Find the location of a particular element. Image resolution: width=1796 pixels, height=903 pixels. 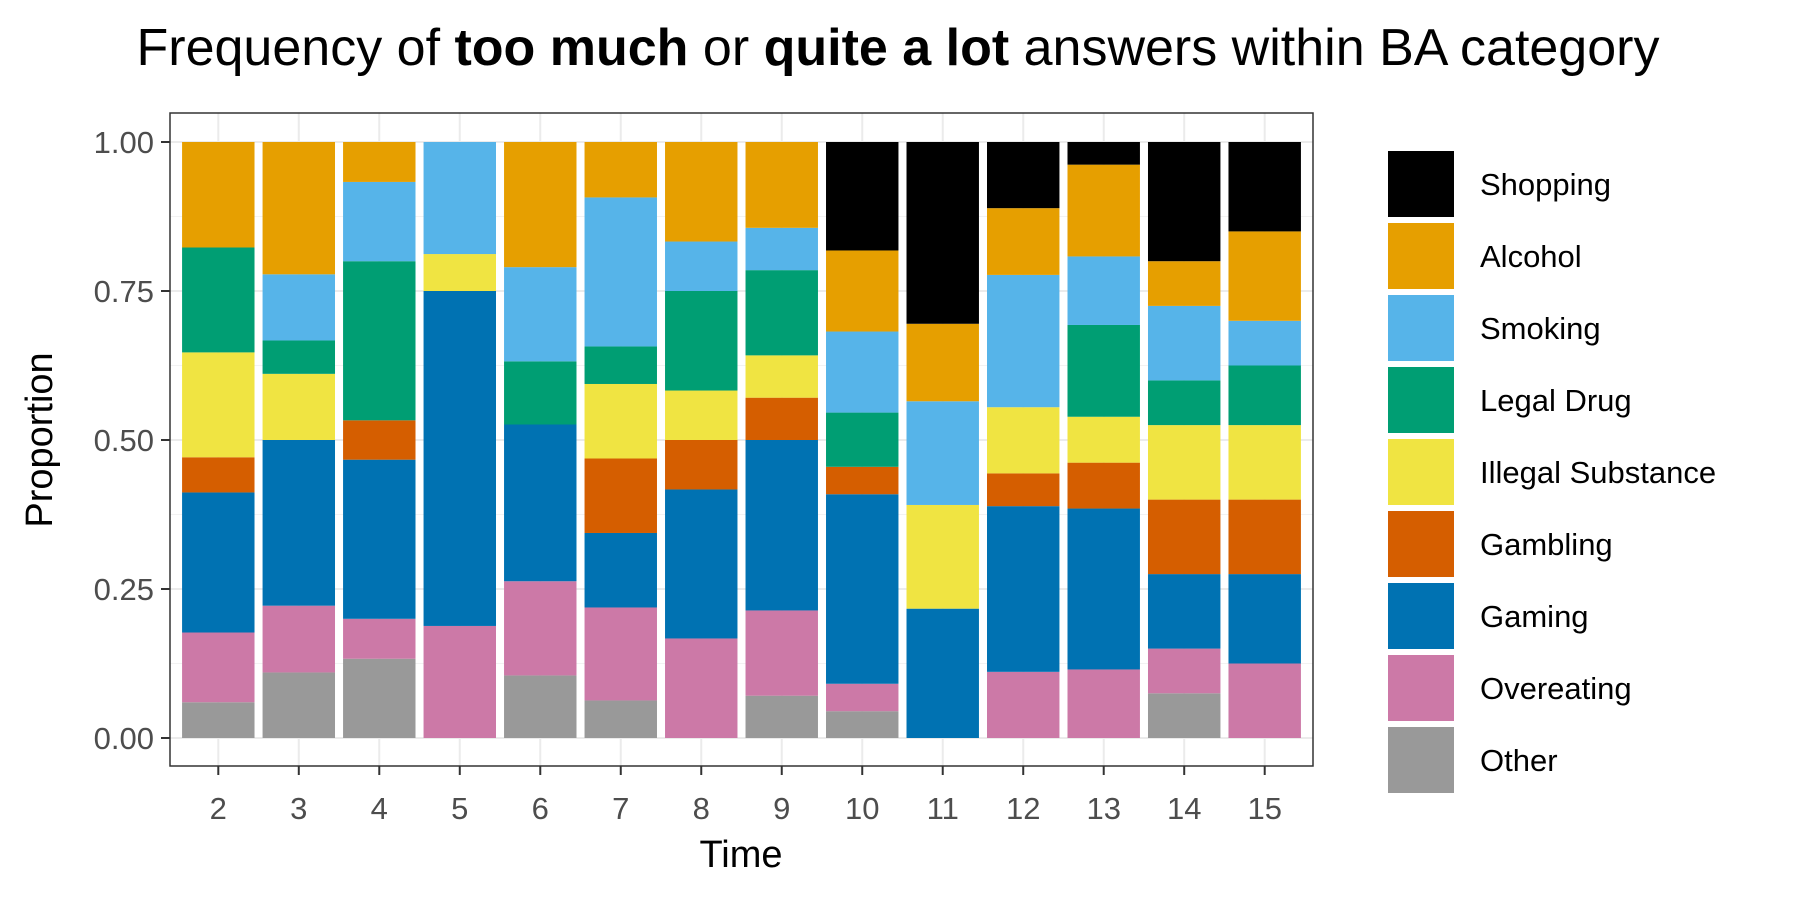

y-tick-label: 0.25 is located at coordinates (124, 589).